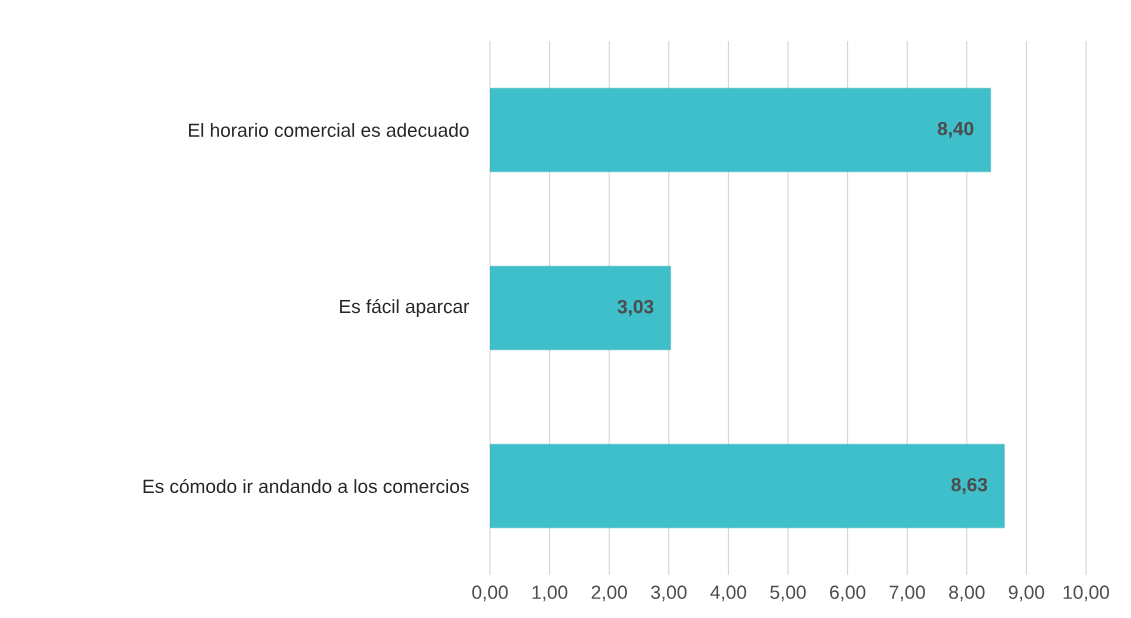  Describe the element at coordinates (669, 593) in the screenshot. I see `x-tick-label: 3,00` at that location.